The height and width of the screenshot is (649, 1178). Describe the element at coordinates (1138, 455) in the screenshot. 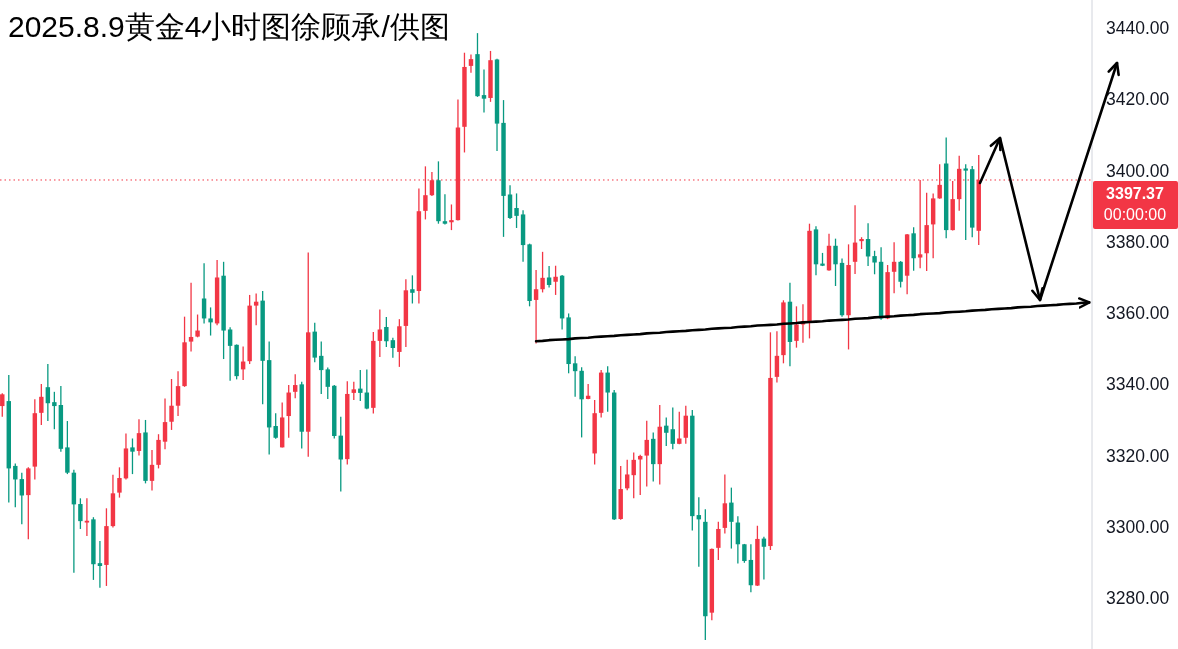

I see `y-tick-label: 3320.00` at that location.